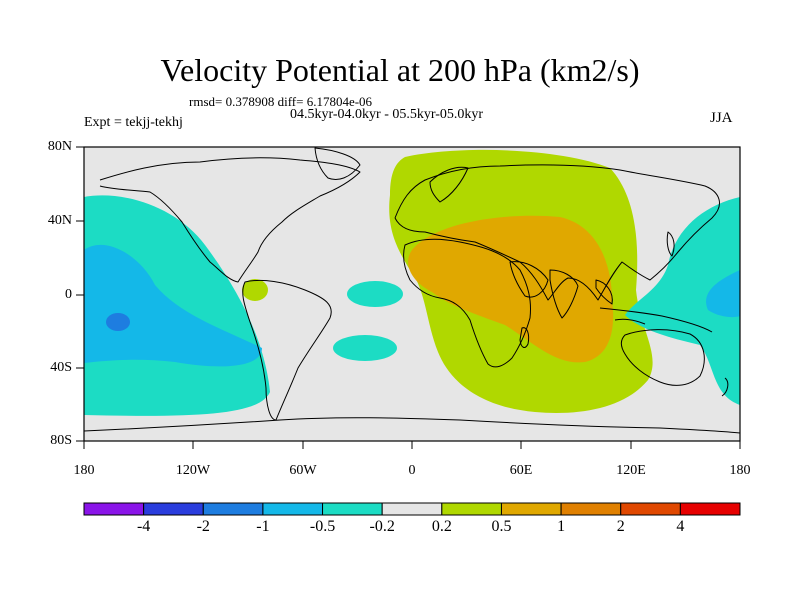 This screenshot has height=600, width=800. Describe the element at coordinates (365, 348) in the screenshot. I see `contour-negative-atlantic-south` at that location.